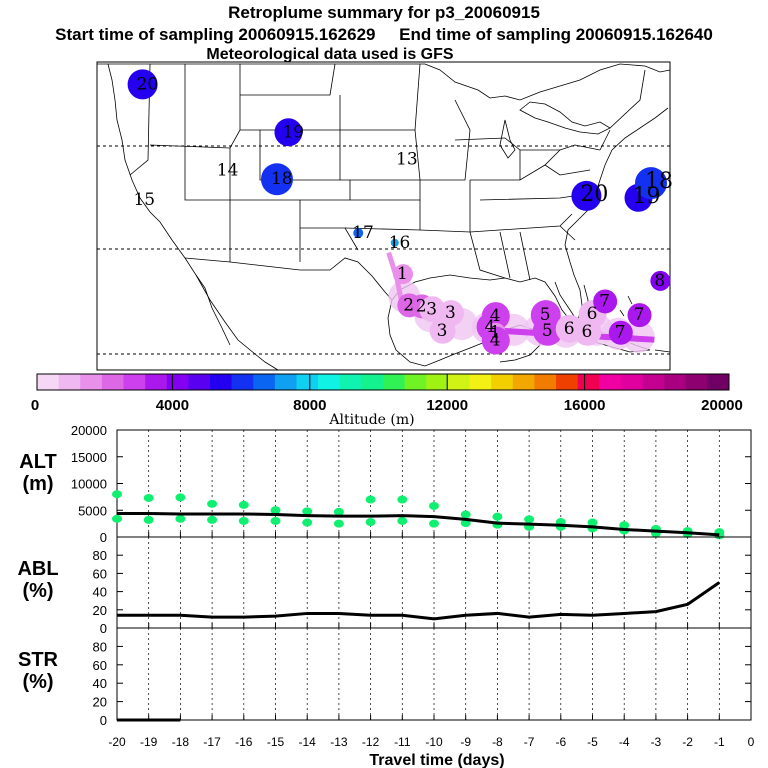 Image resolution: width=768 pixels, height=768 pixels. I want to click on y-tick-label: 15000, so click(89, 457).